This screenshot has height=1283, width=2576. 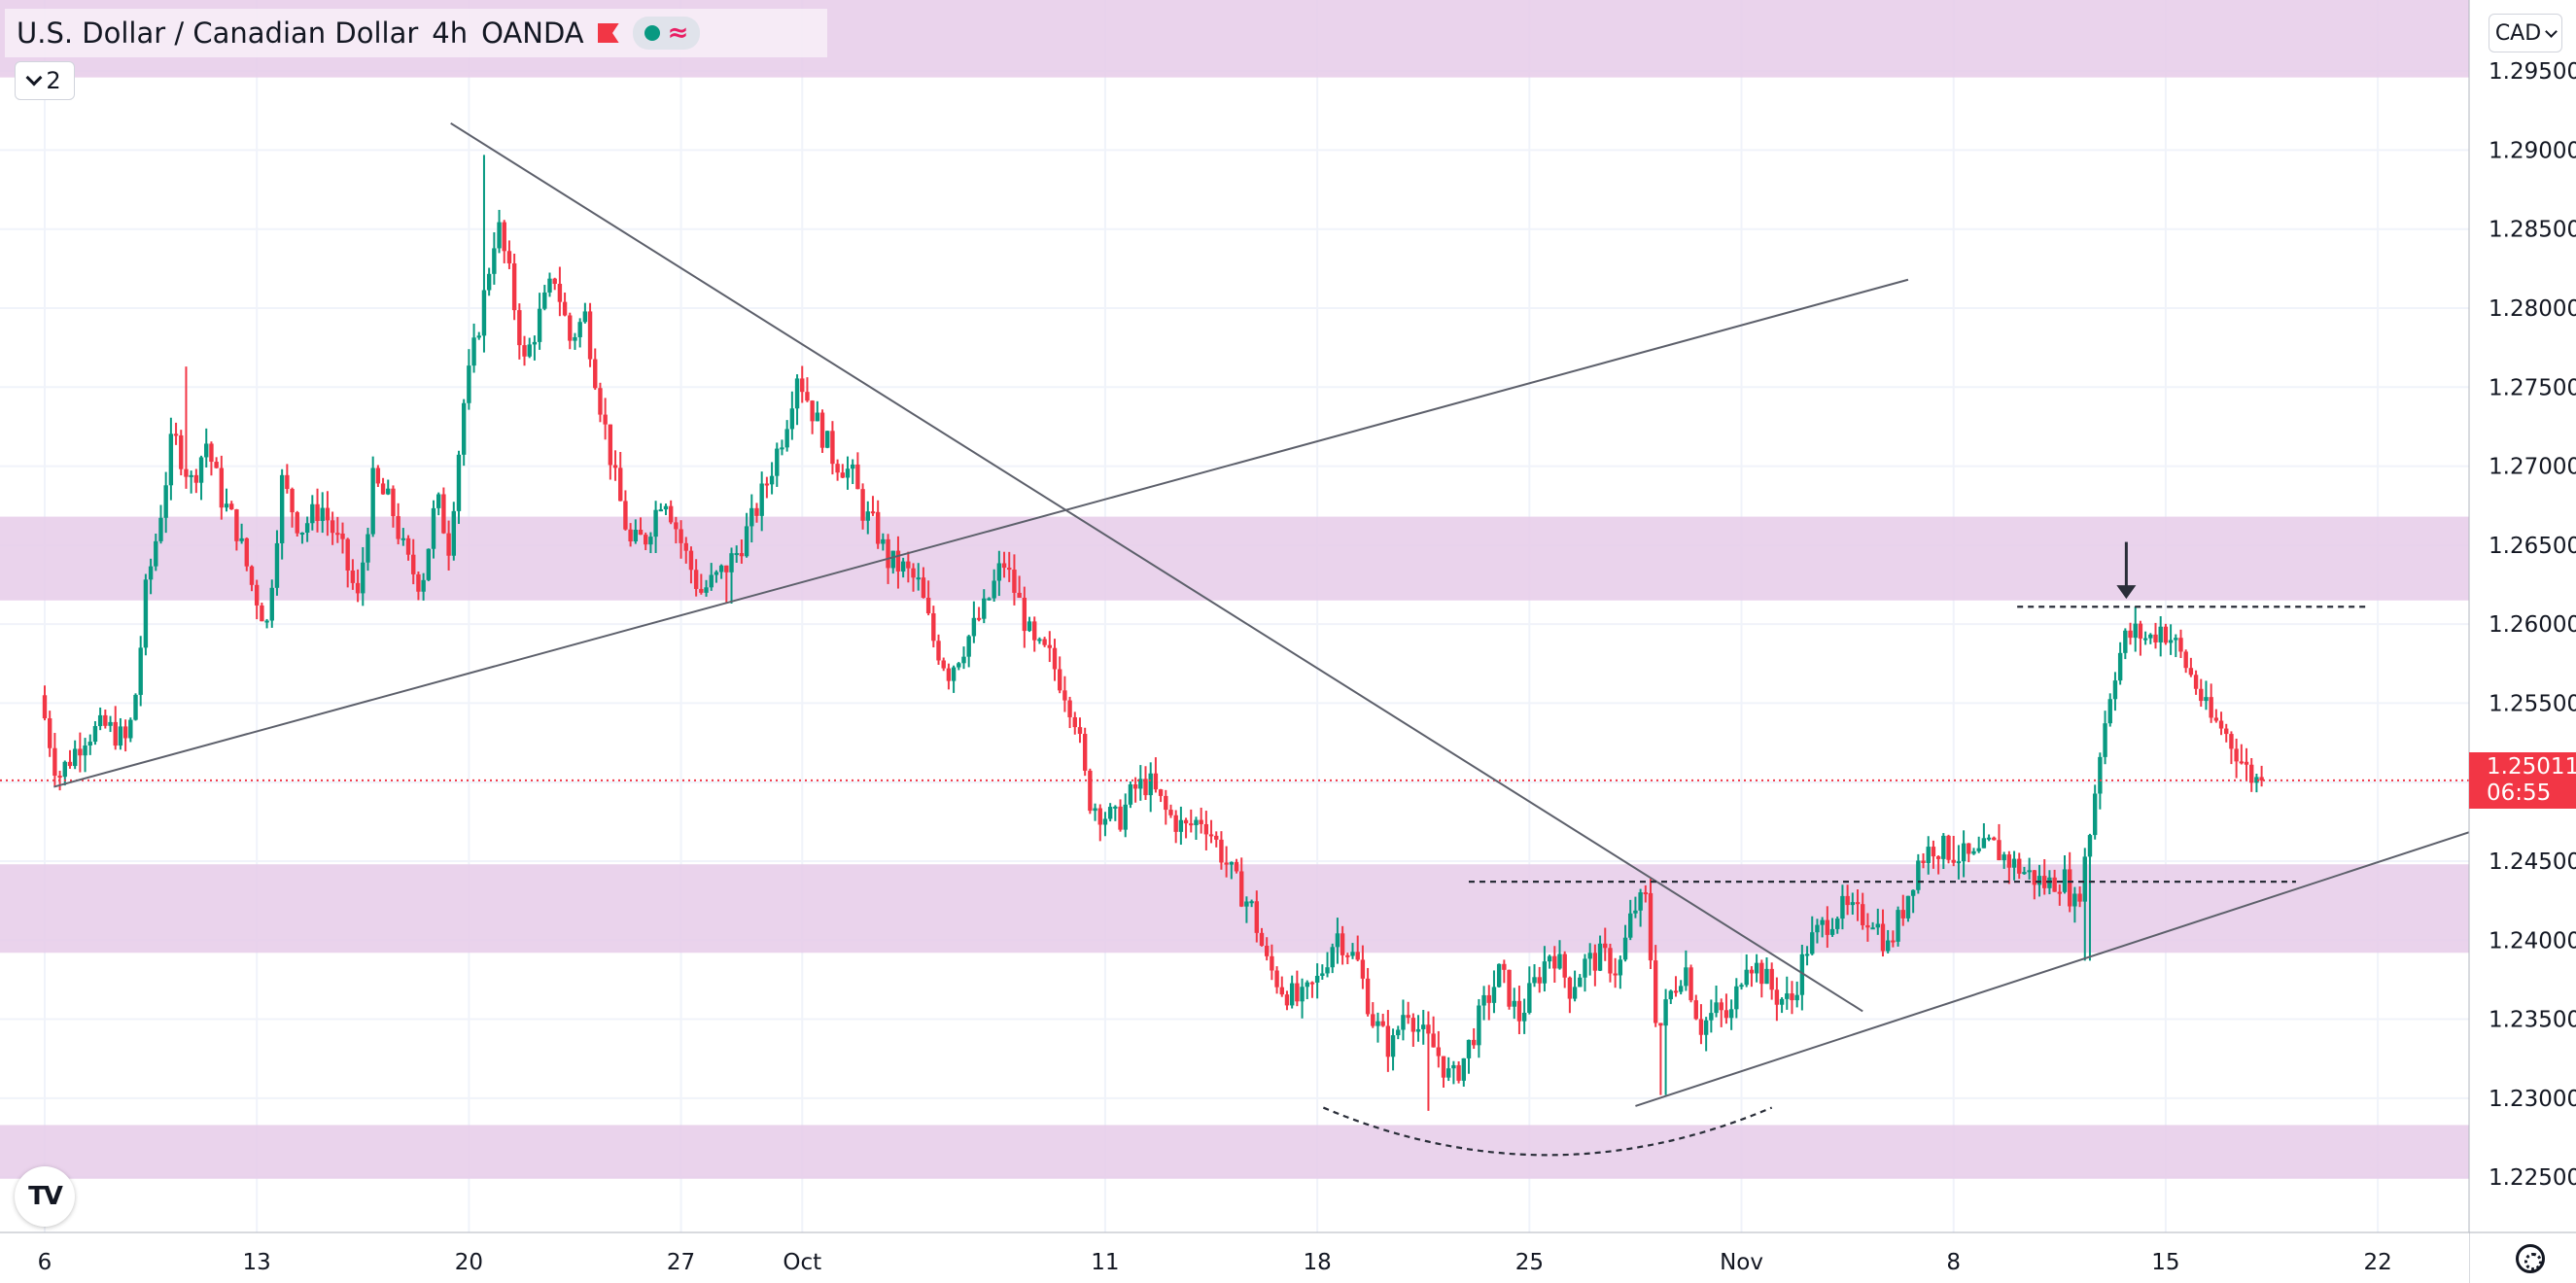 I want to click on price-tick-label: 1.26500, so click(x=2532, y=546).